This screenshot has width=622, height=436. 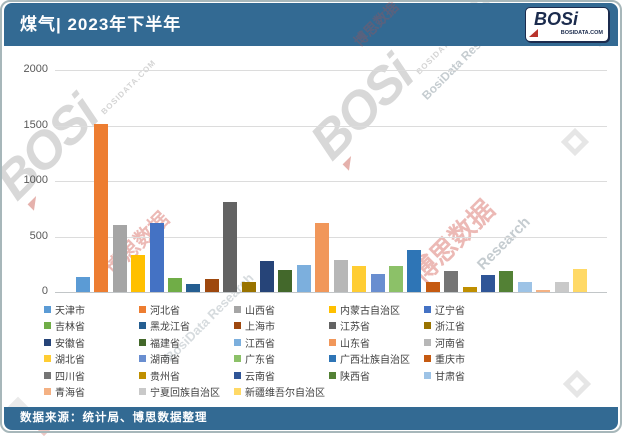 What do you see at coordinates (450, 344) in the screenshot?
I see `legend-label: 河南省` at bounding box center [450, 344].